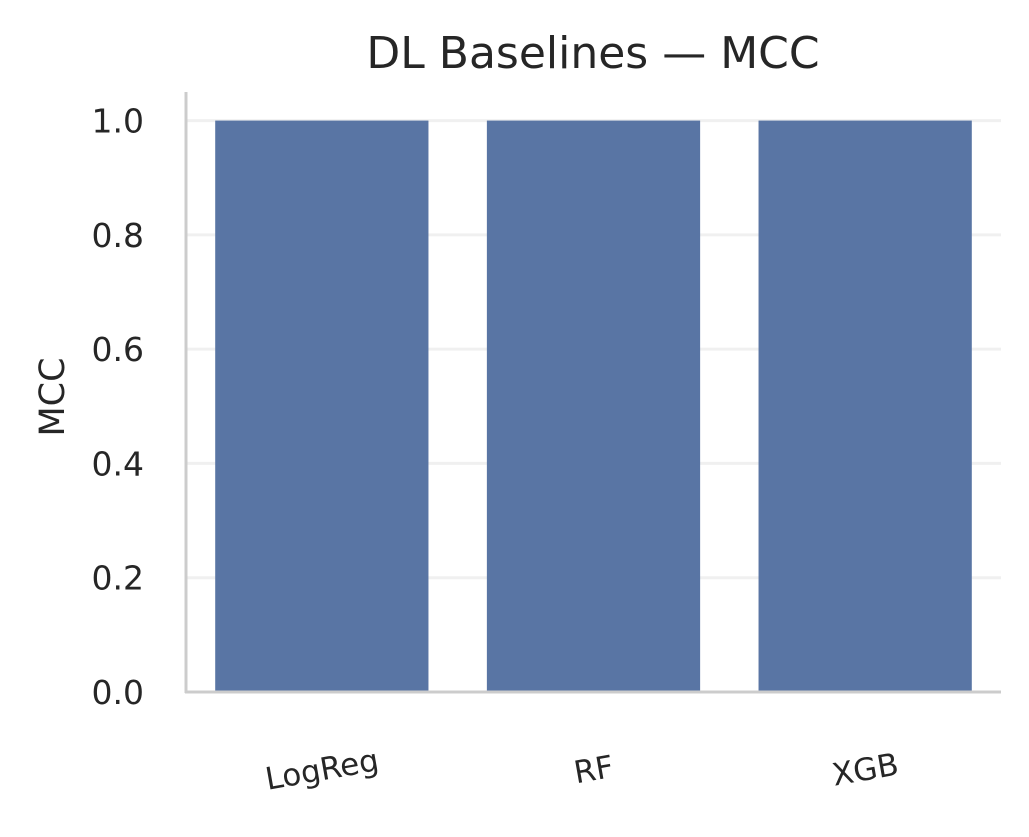  Describe the element at coordinates (592, 53) in the screenshot. I see `chart-title: DL Baselines — MCC` at that location.